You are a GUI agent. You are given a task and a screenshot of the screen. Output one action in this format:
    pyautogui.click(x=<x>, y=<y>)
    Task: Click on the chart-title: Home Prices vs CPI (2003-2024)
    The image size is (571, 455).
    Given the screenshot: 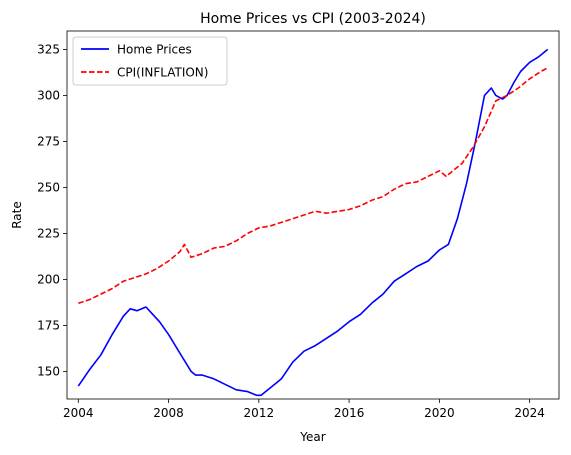 What is the action you would take?
    pyautogui.click(x=313, y=19)
    